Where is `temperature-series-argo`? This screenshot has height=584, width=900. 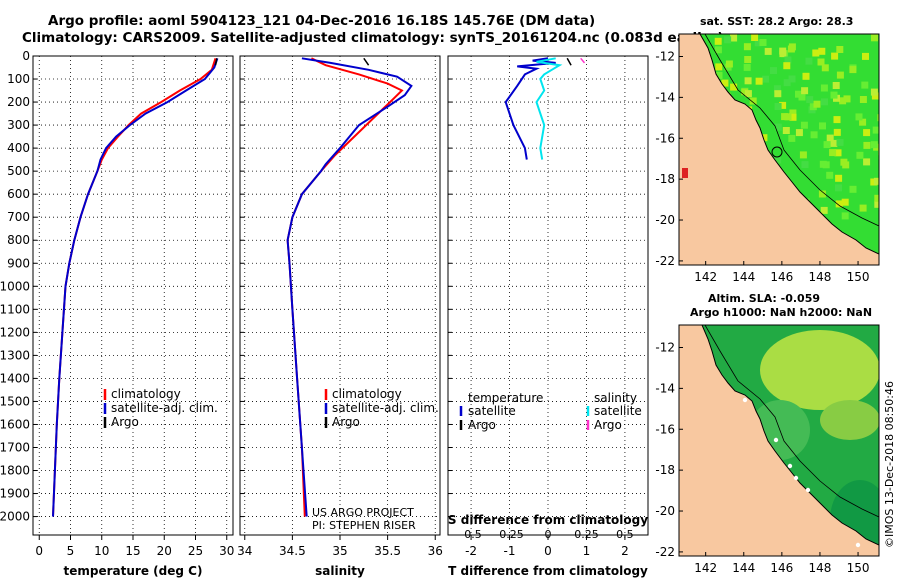
temperature-series-argo is located at coordinates (216, 62).